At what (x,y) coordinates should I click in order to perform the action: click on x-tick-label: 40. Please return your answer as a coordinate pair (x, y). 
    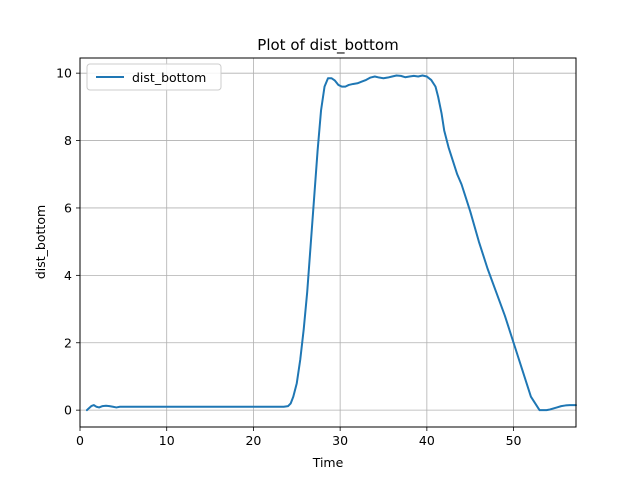
    Looking at the image, I should click on (427, 440).